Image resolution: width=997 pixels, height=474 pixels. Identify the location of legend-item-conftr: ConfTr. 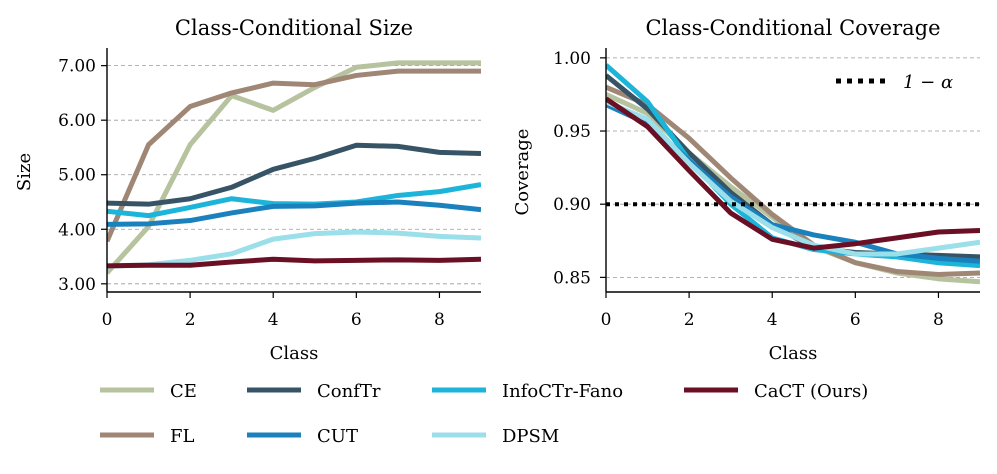
(314, 391).